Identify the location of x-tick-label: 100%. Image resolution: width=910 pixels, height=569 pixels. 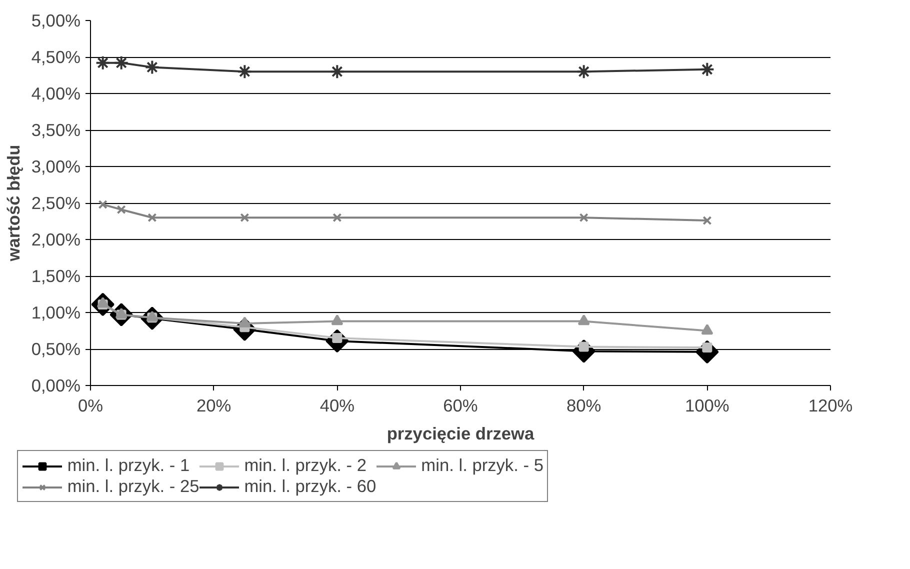
(707, 406).